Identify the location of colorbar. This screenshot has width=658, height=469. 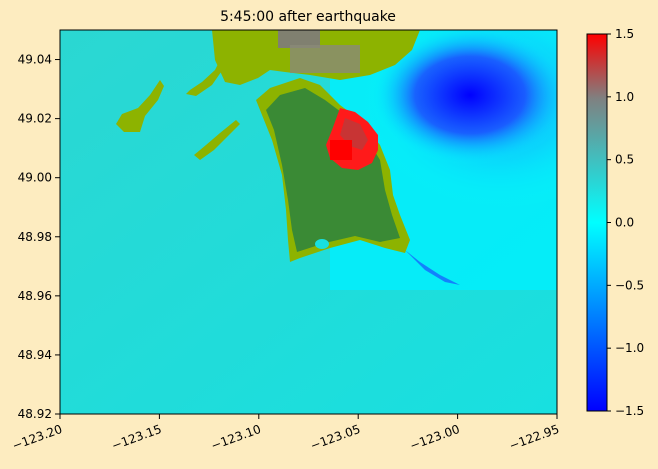
(597, 222).